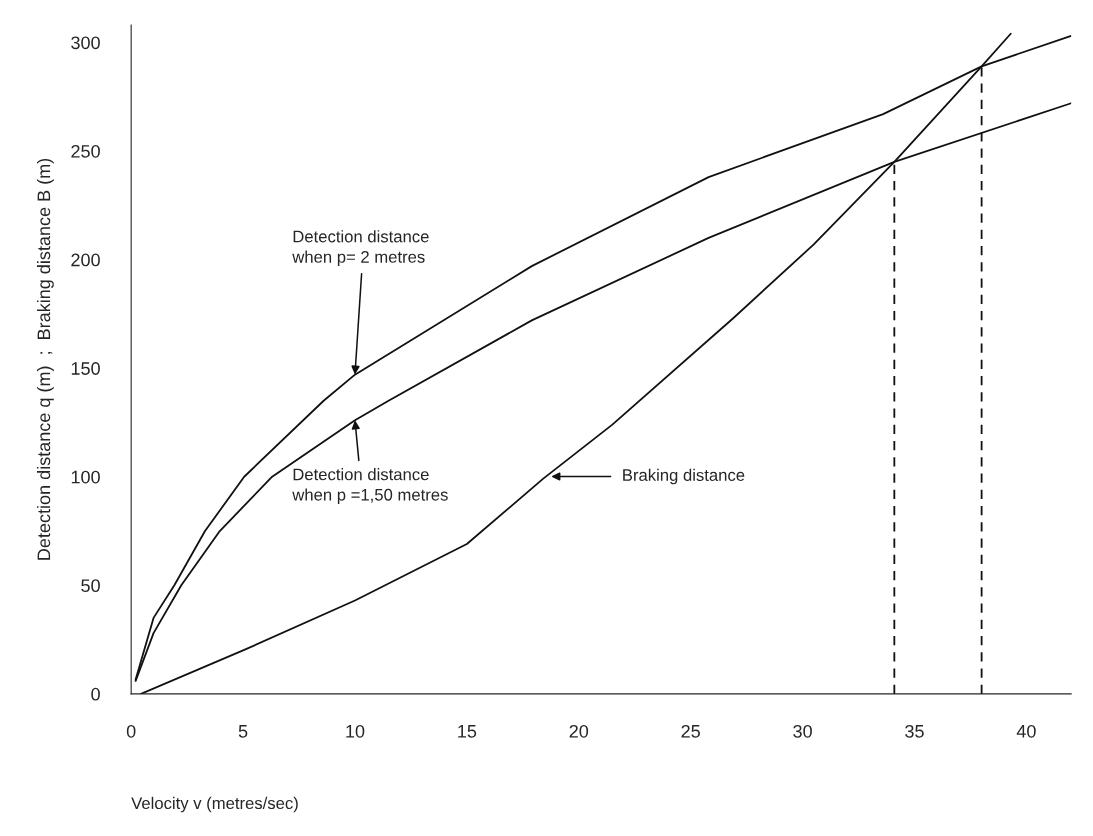  What do you see at coordinates (243, 731) in the screenshot?
I see `x-tick-label: 5` at bounding box center [243, 731].